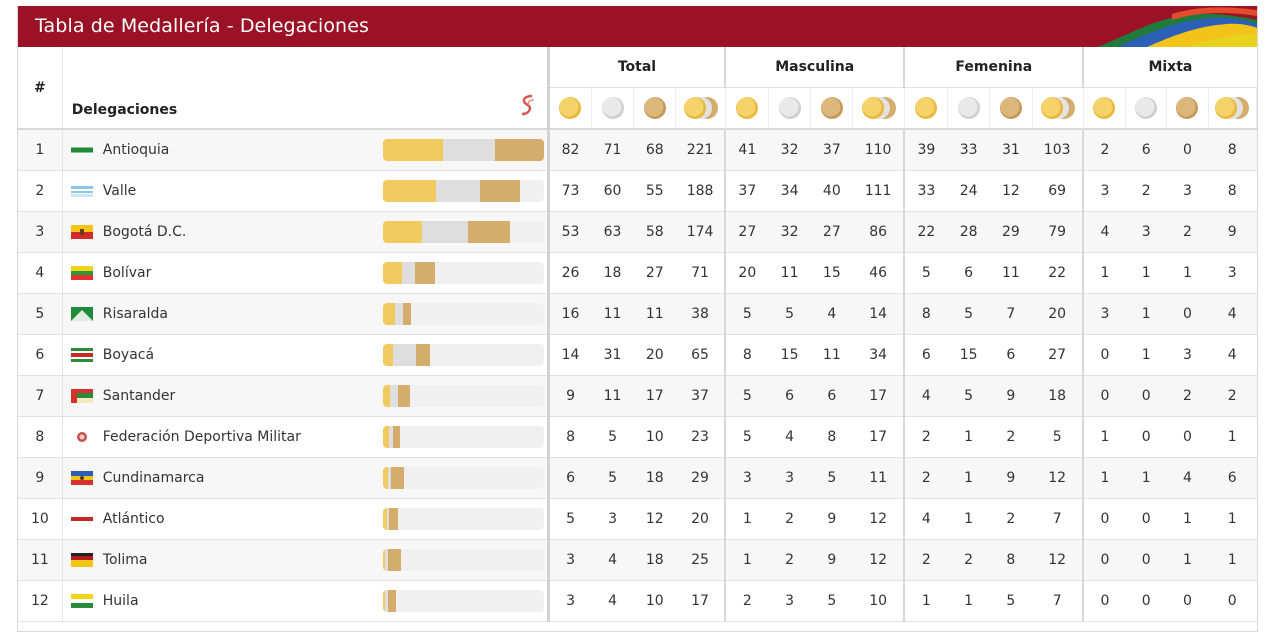 Image resolution: width=1280 pixels, height=632 pixels. What do you see at coordinates (701, 560) in the screenshot?
I see `total-count: 25` at bounding box center [701, 560].